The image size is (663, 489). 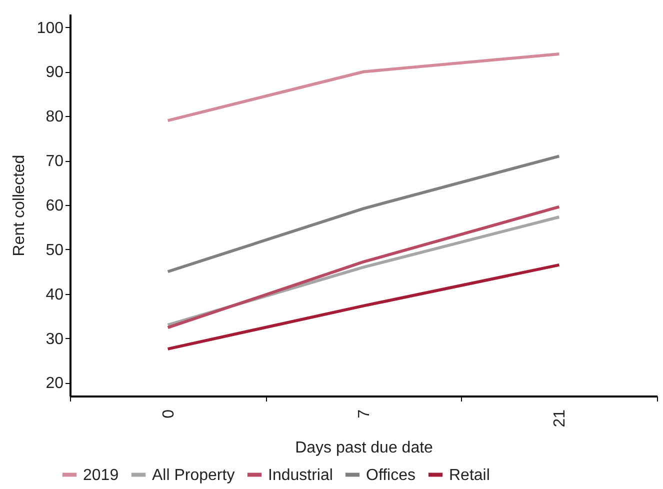 I want to click on legend-label: 2019, so click(x=101, y=475).